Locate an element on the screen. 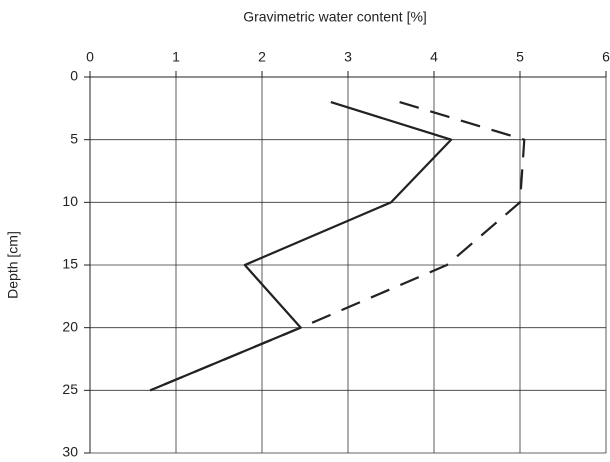 The height and width of the screenshot is (462, 610). y-tick-label: 0 is located at coordinates (74, 76).